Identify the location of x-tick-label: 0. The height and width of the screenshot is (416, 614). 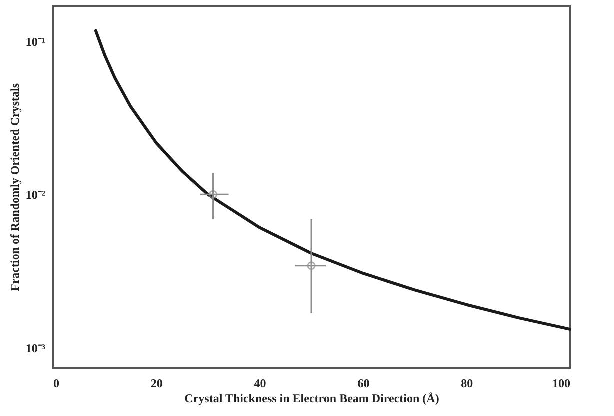
(57, 383).